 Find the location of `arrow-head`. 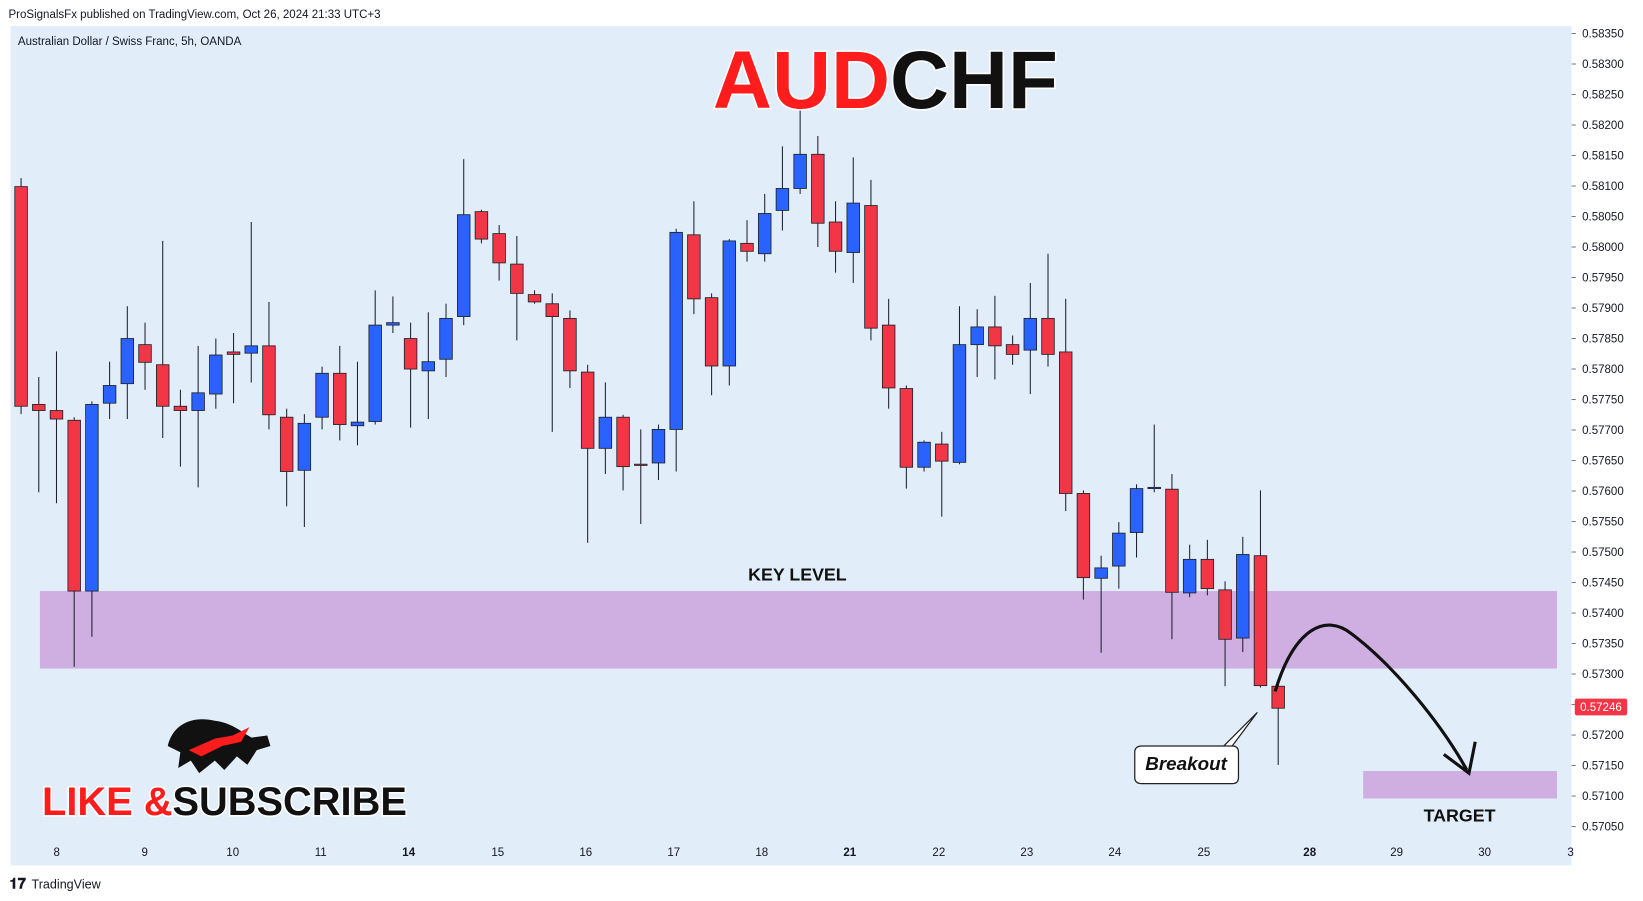

arrow-head is located at coordinates (1459, 758).